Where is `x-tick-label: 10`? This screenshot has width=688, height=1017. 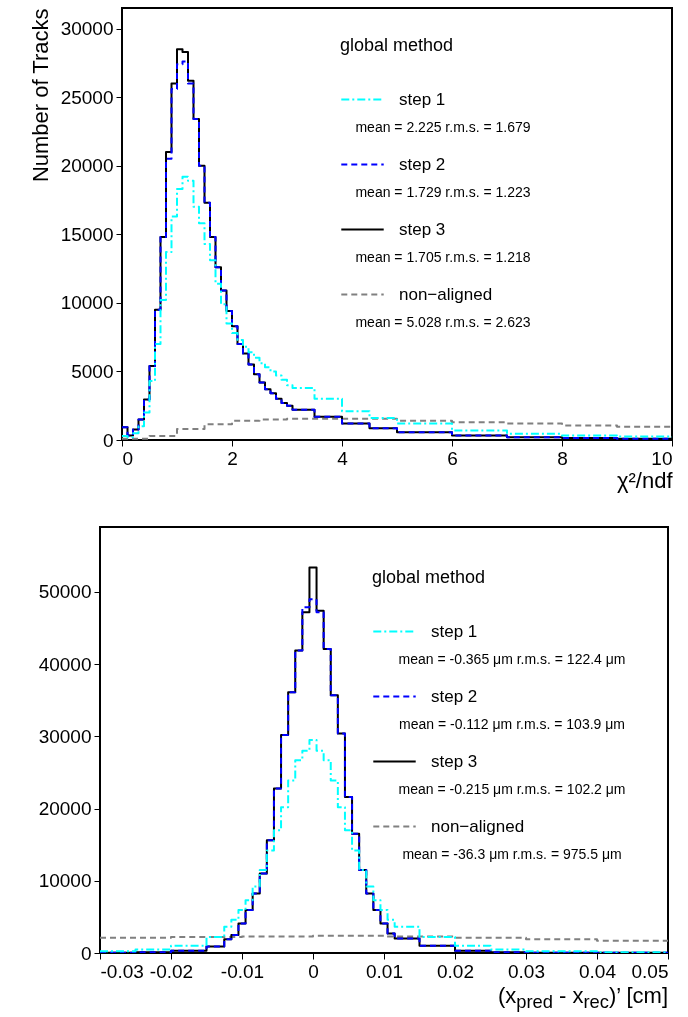
x-tick-label: 10 is located at coordinates (662, 458).